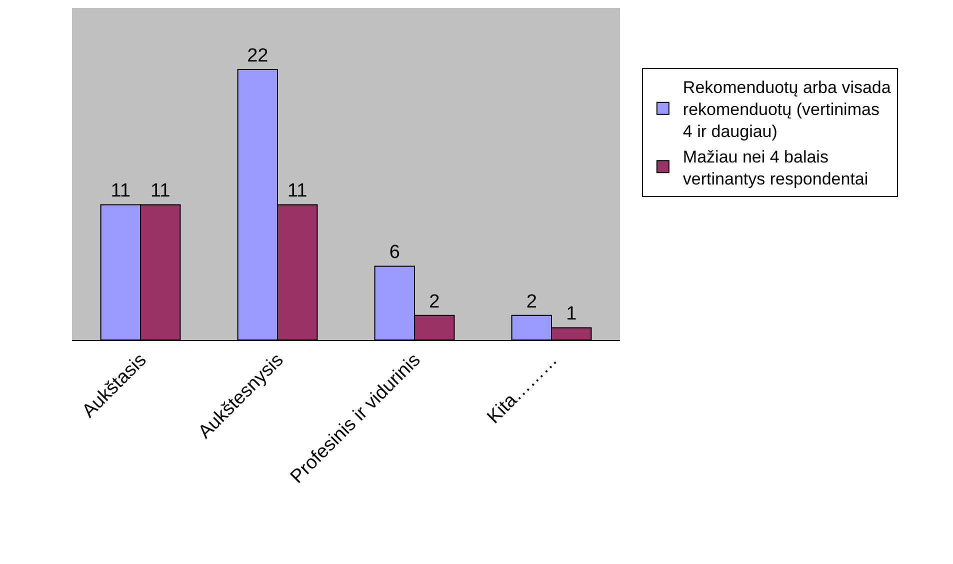 The image size is (953, 564). Describe the element at coordinates (571, 314) in the screenshot. I see `data-label: 1` at that location.